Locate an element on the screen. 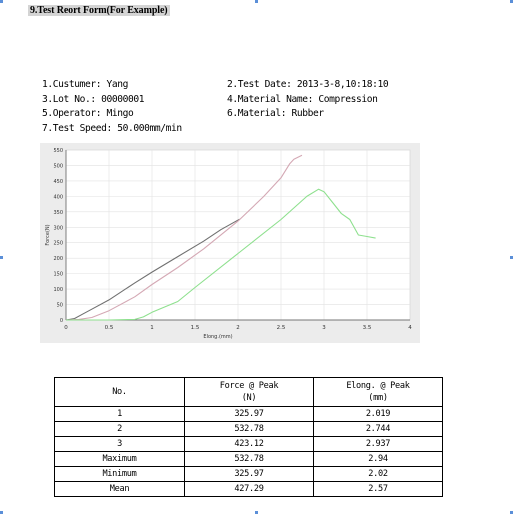 Image resolution: width=514 pixels, height=515 pixels. row-label: Maximum is located at coordinates (119, 459).